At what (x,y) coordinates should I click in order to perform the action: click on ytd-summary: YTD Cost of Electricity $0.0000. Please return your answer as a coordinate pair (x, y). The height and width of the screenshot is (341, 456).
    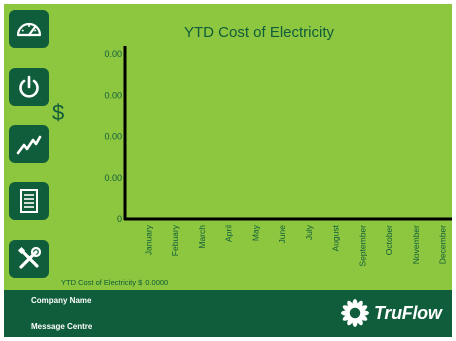
    Looking at the image, I should click on (116, 282).